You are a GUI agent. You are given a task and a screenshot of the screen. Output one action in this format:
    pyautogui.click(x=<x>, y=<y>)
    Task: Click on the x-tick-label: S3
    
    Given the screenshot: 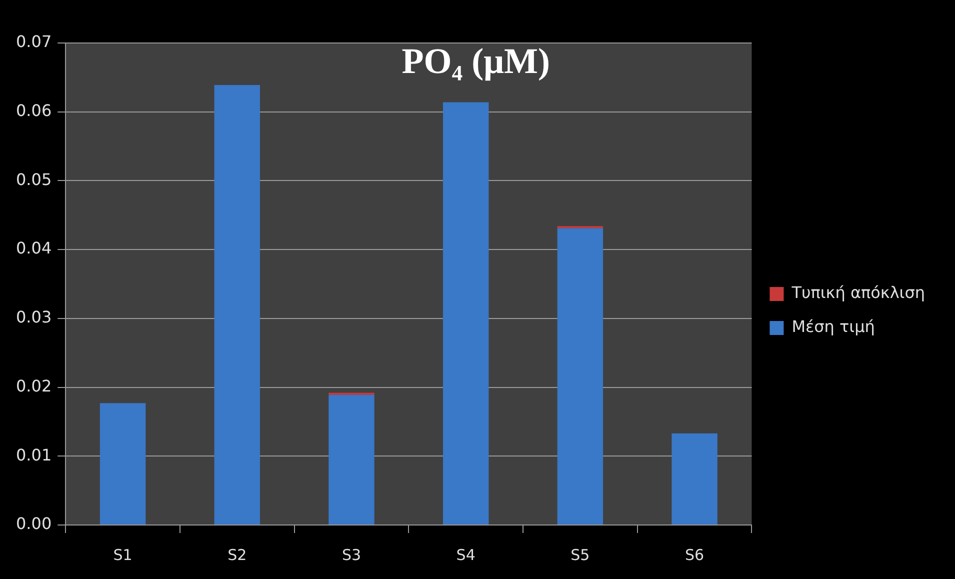 What is the action you would take?
    pyautogui.click(x=352, y=555)
    